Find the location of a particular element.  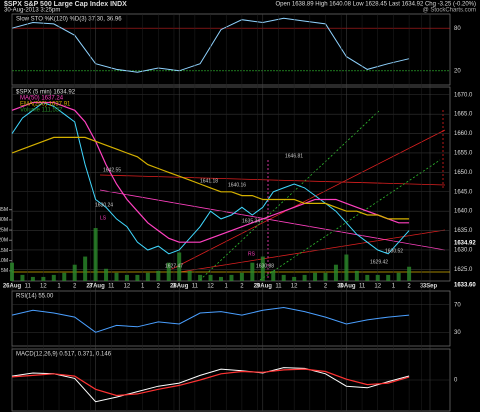

annotation: LS is located at coordinates (103, 218).